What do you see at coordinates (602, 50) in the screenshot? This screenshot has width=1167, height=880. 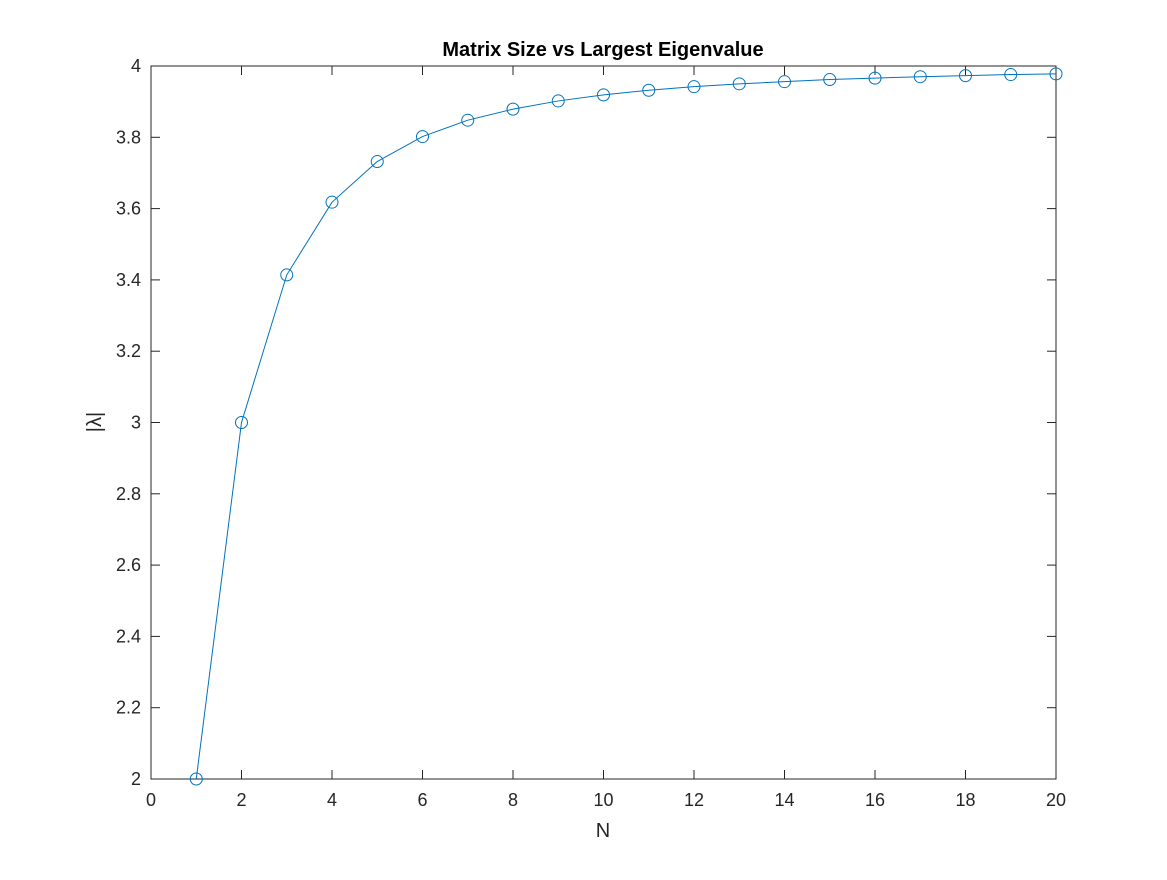 I see `chart-title: Matrix Size vs Largest Eigenvalue` at bounding box center [602, 50].